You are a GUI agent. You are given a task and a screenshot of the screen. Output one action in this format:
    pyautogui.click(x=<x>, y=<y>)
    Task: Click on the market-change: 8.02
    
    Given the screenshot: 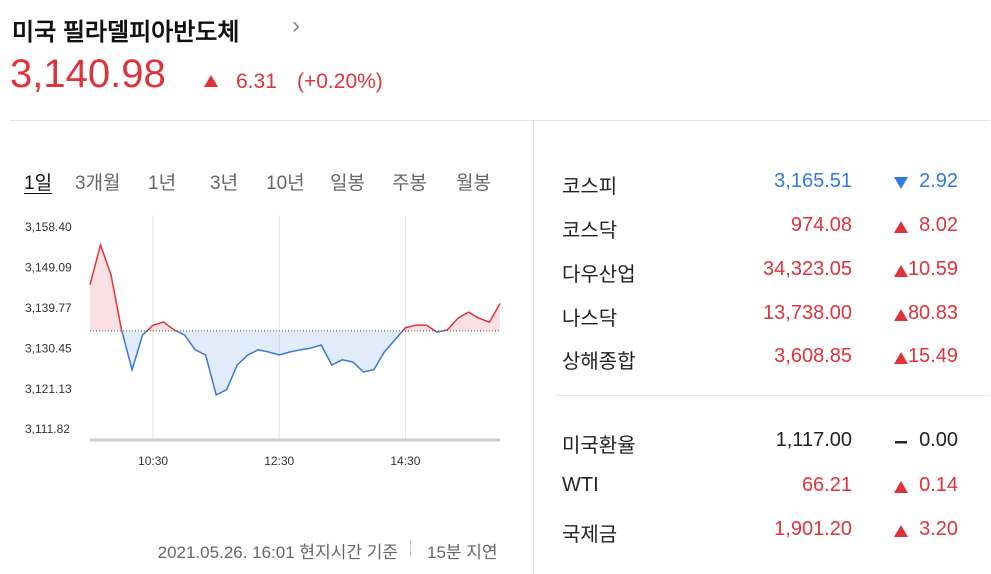 What is the action you would take?
    pyautogui.click(x=938, y=225)
    